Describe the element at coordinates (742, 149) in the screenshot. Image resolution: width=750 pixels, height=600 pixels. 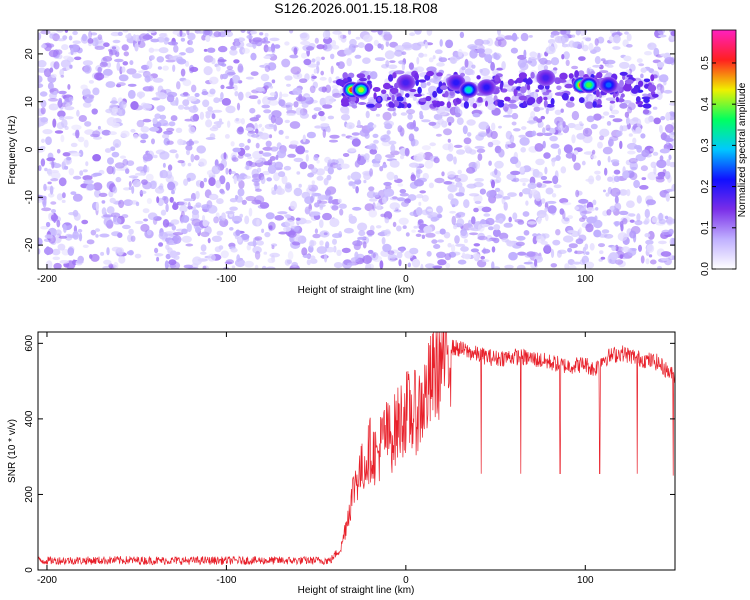
I see `colorbar-label: Normalized spectral amplitude` at that location.